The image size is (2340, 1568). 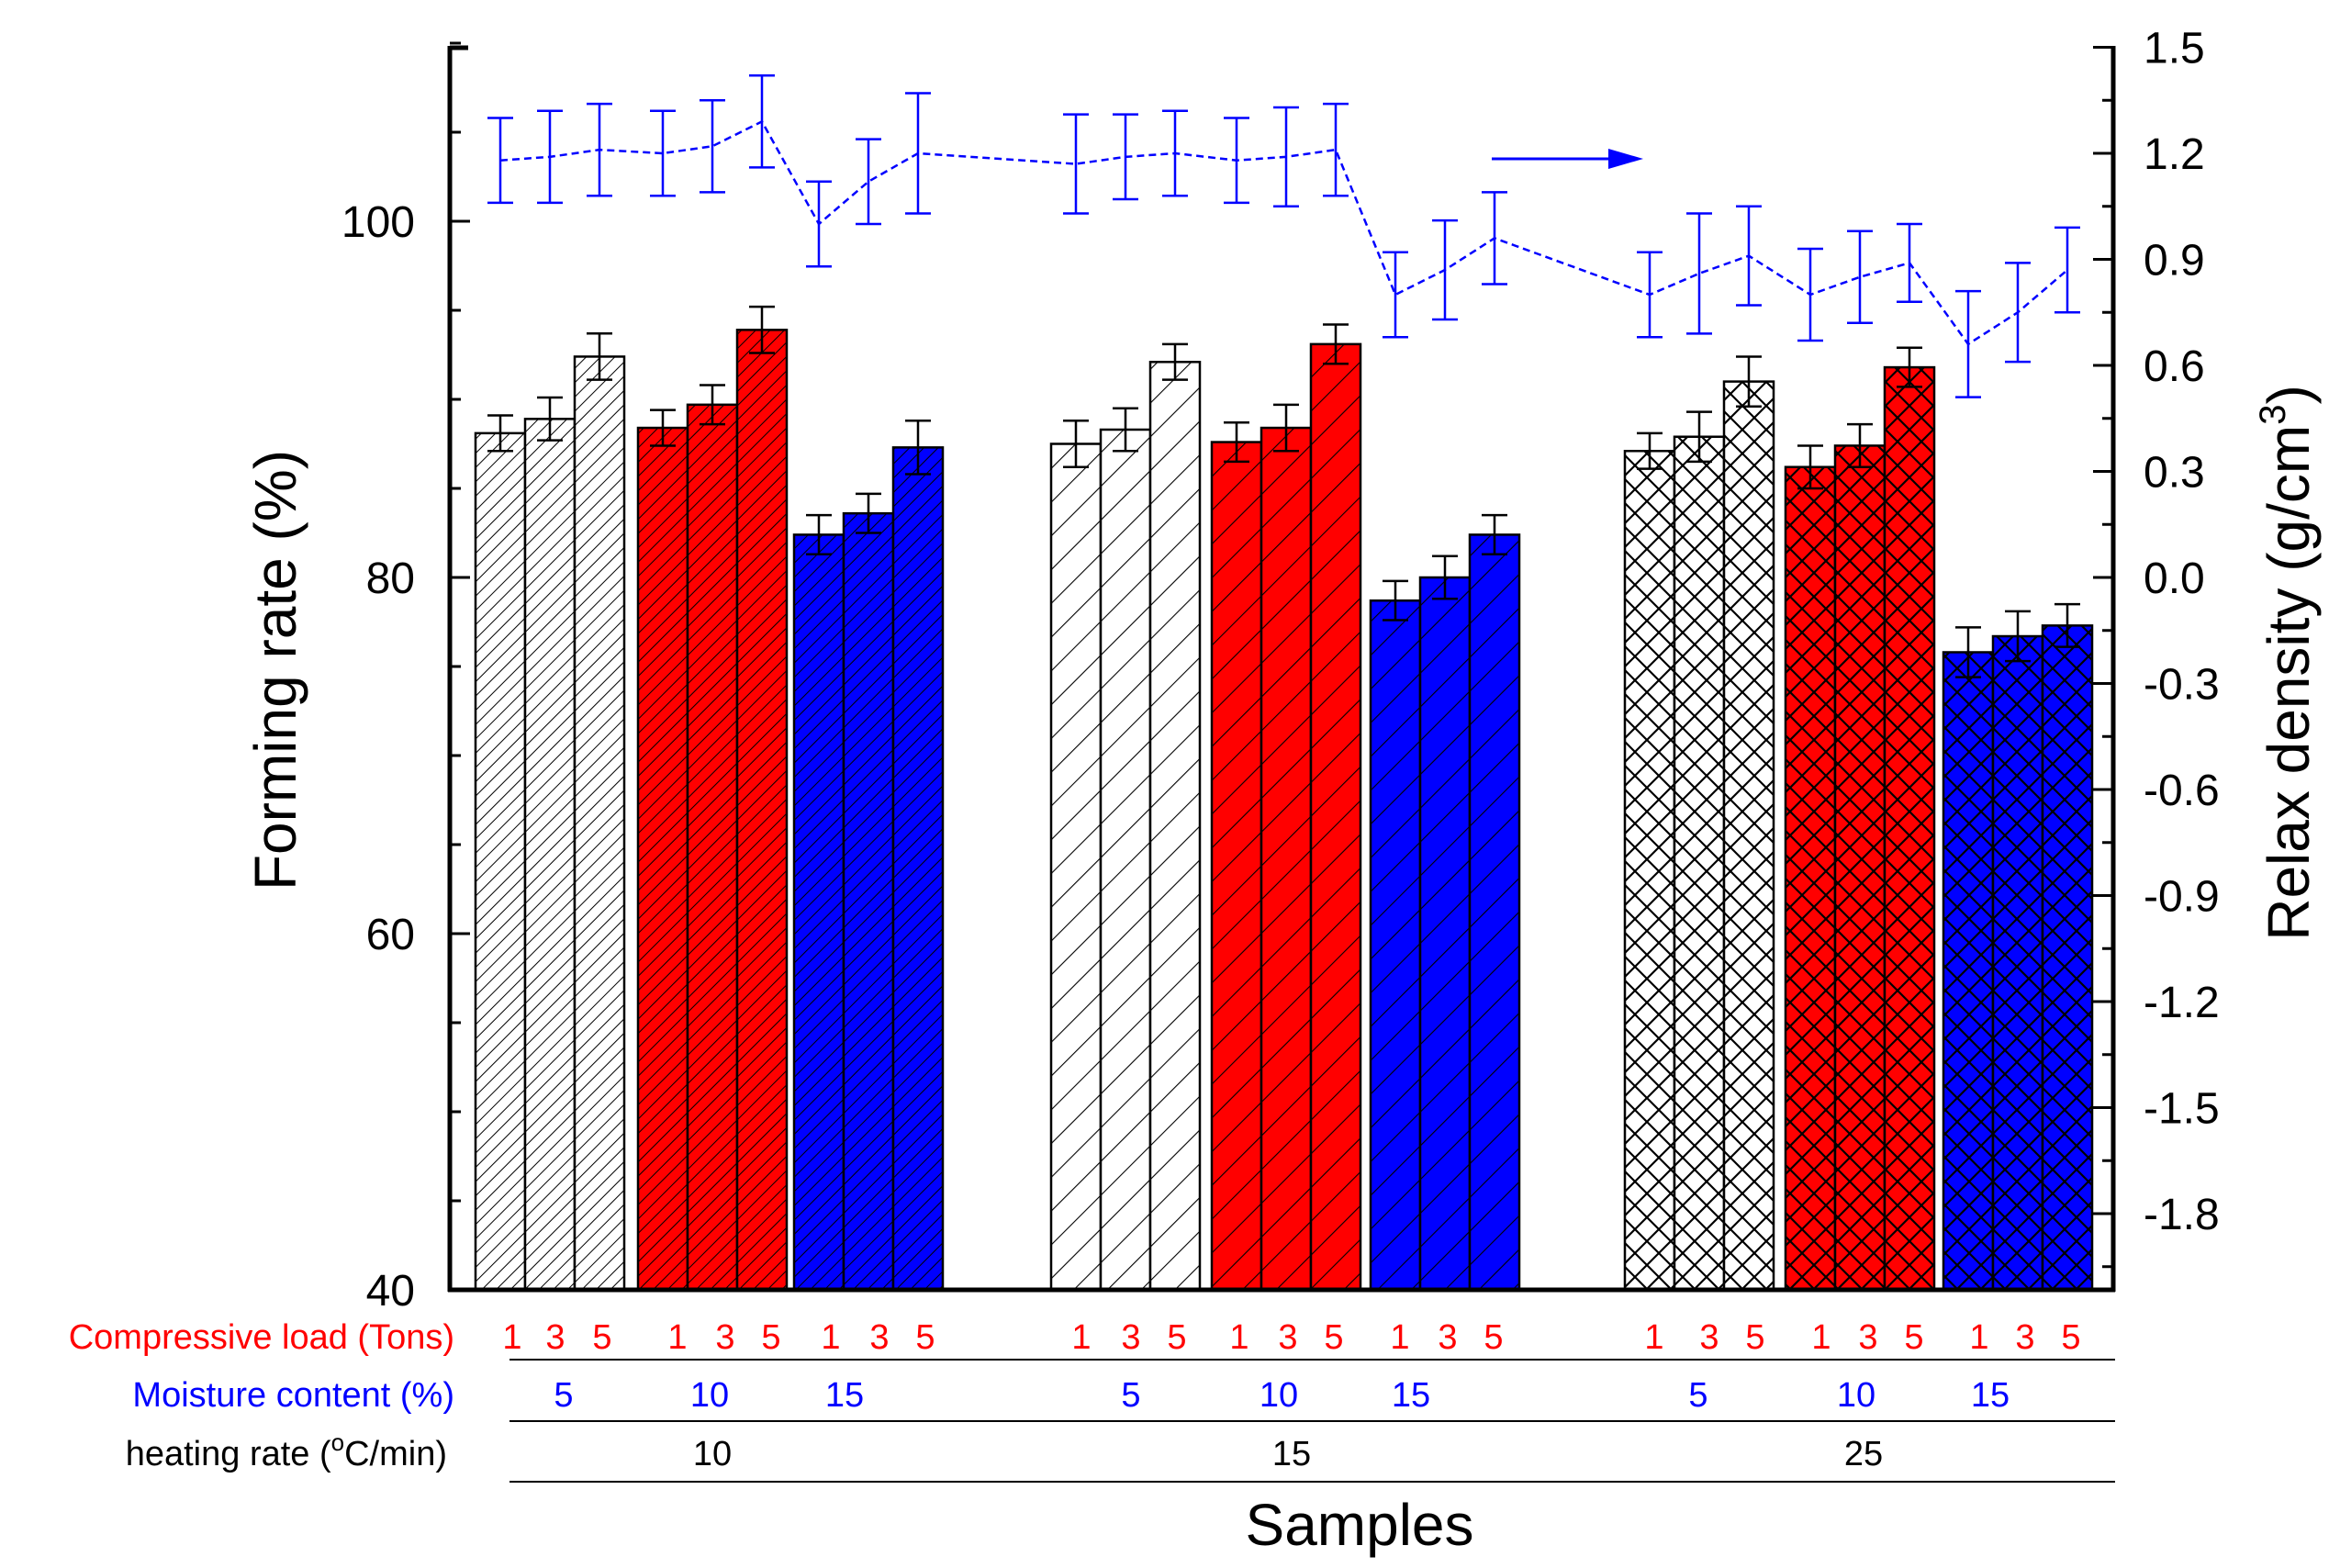 What do you see at coordinates (1863, 1454) in the screenshot?
I see `heating-rate-label: 25` at bounding box center [1863, 1454].